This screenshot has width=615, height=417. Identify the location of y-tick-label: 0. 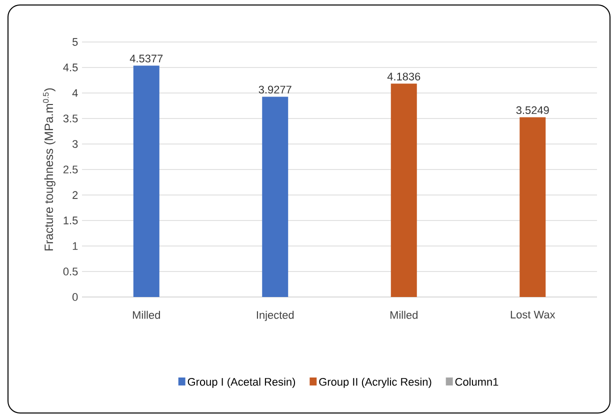
(75, 297).